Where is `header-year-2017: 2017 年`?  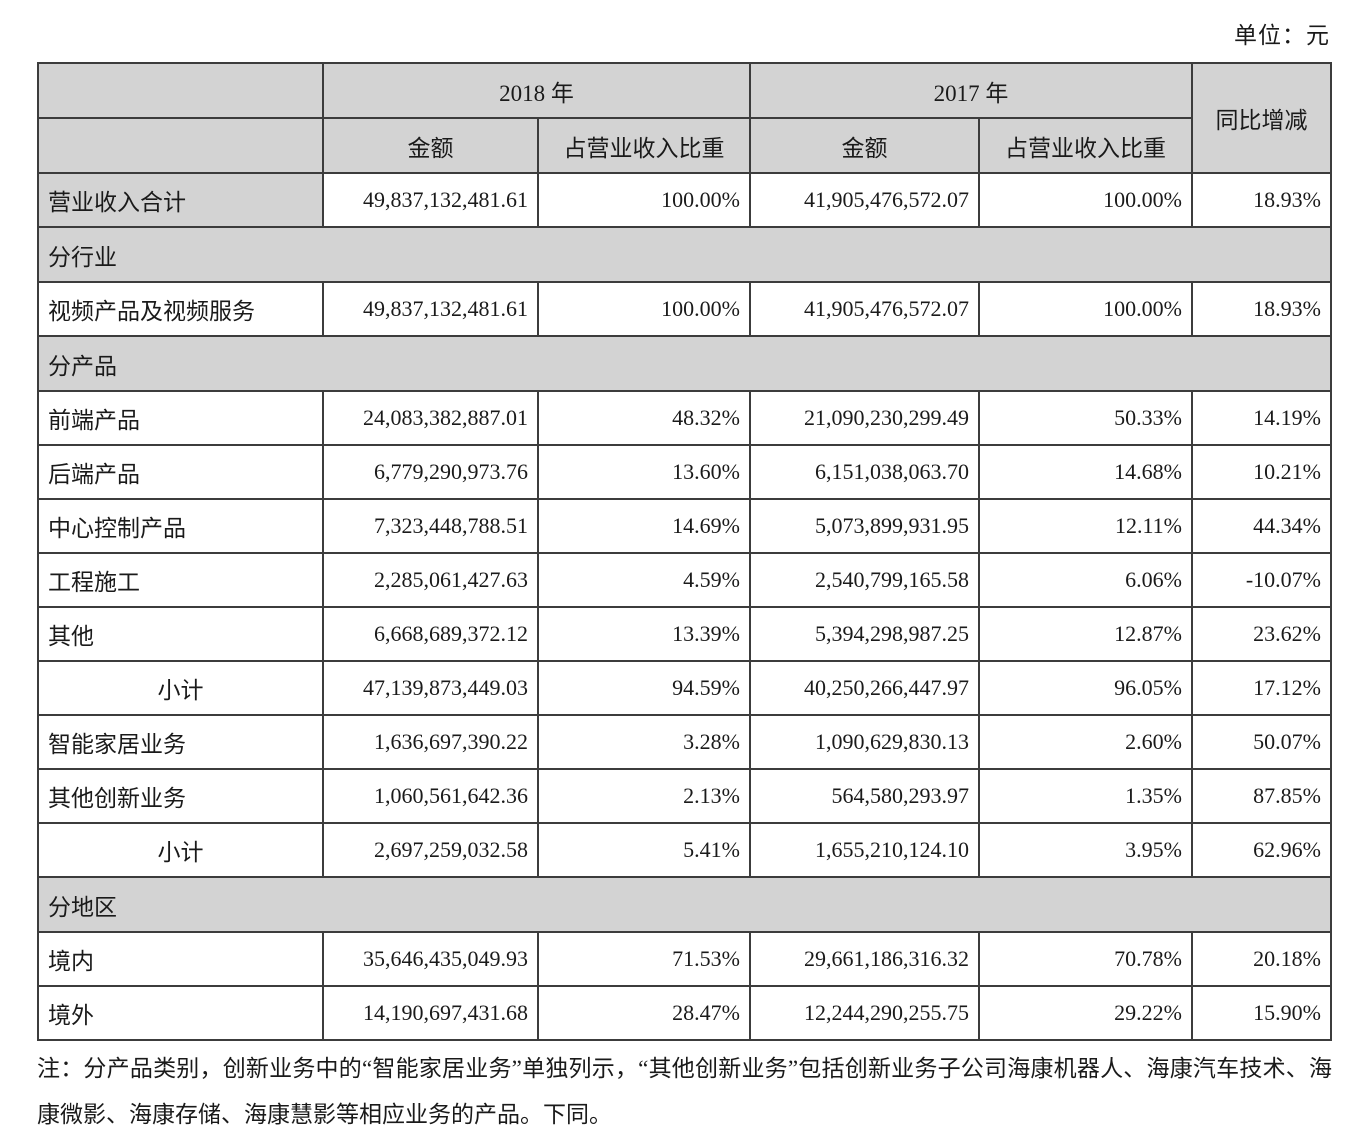
header-year-2017: 2017 年 is located at coordinates (971, 90).